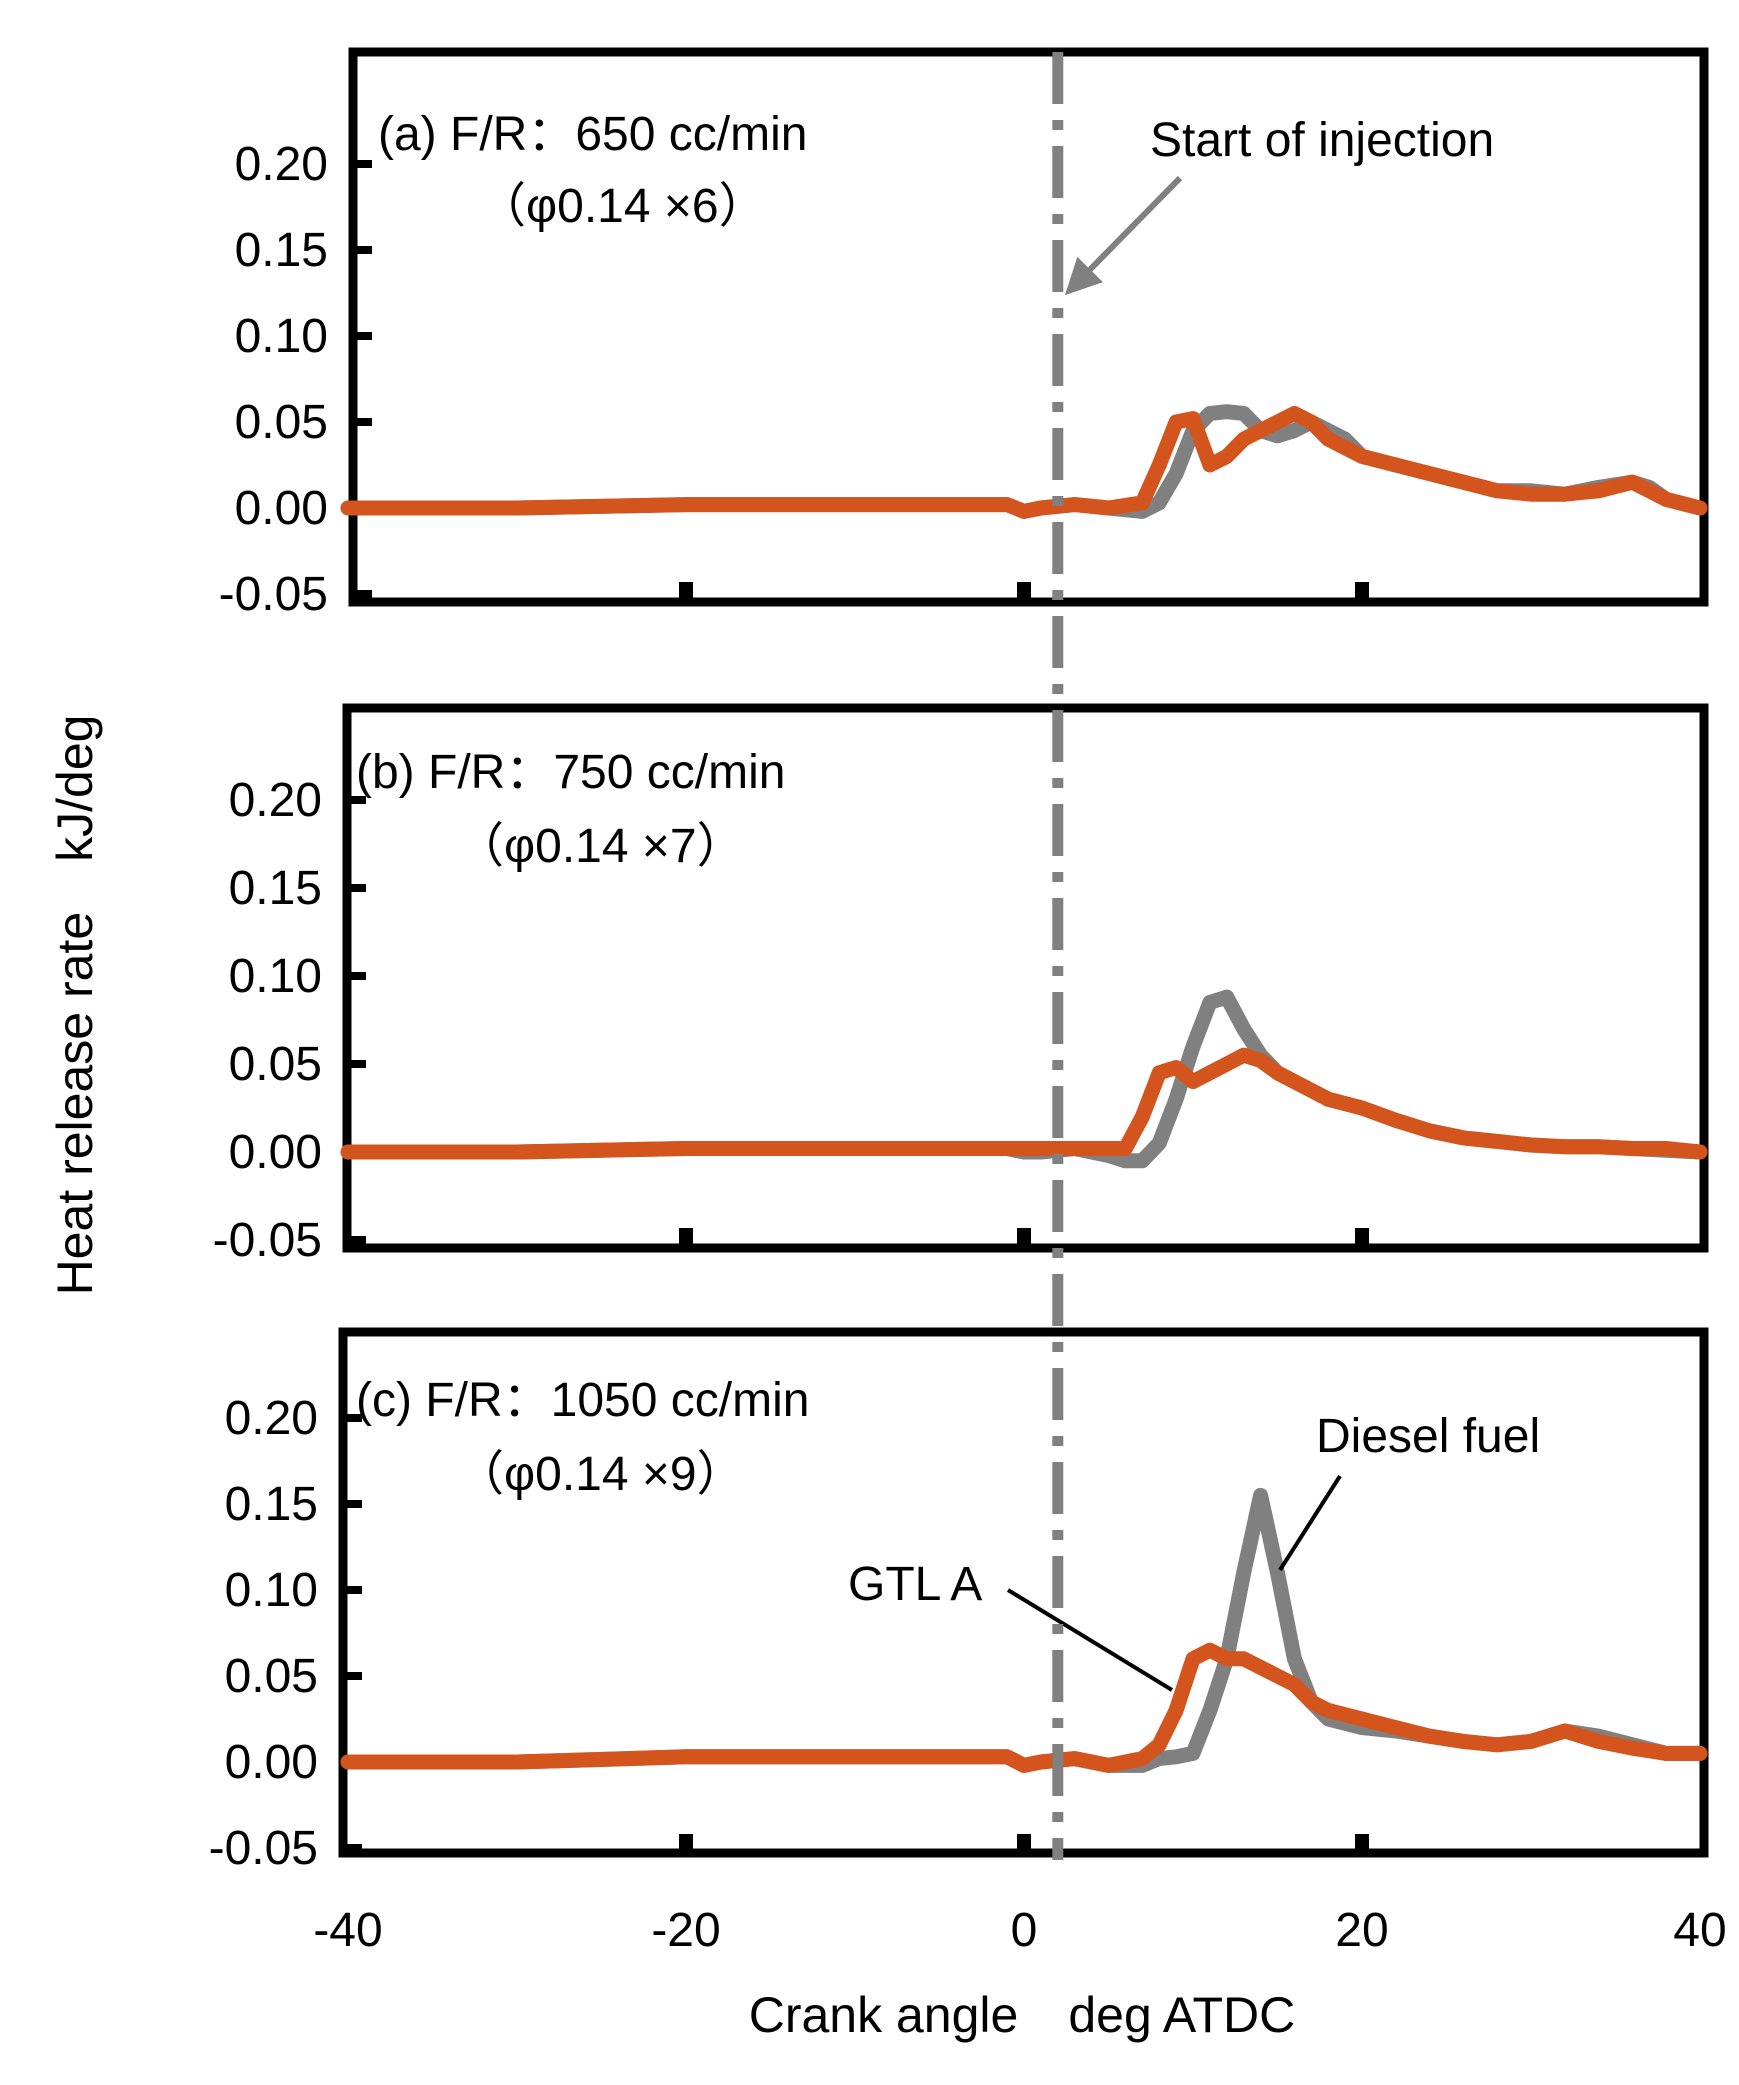 The width and height of the screenshot is (1739, 2085). What do you see at coordinates (1123, 235) in the screenshot?
I see `start-of-injection-arrow` at bounding box center [1123, 235].